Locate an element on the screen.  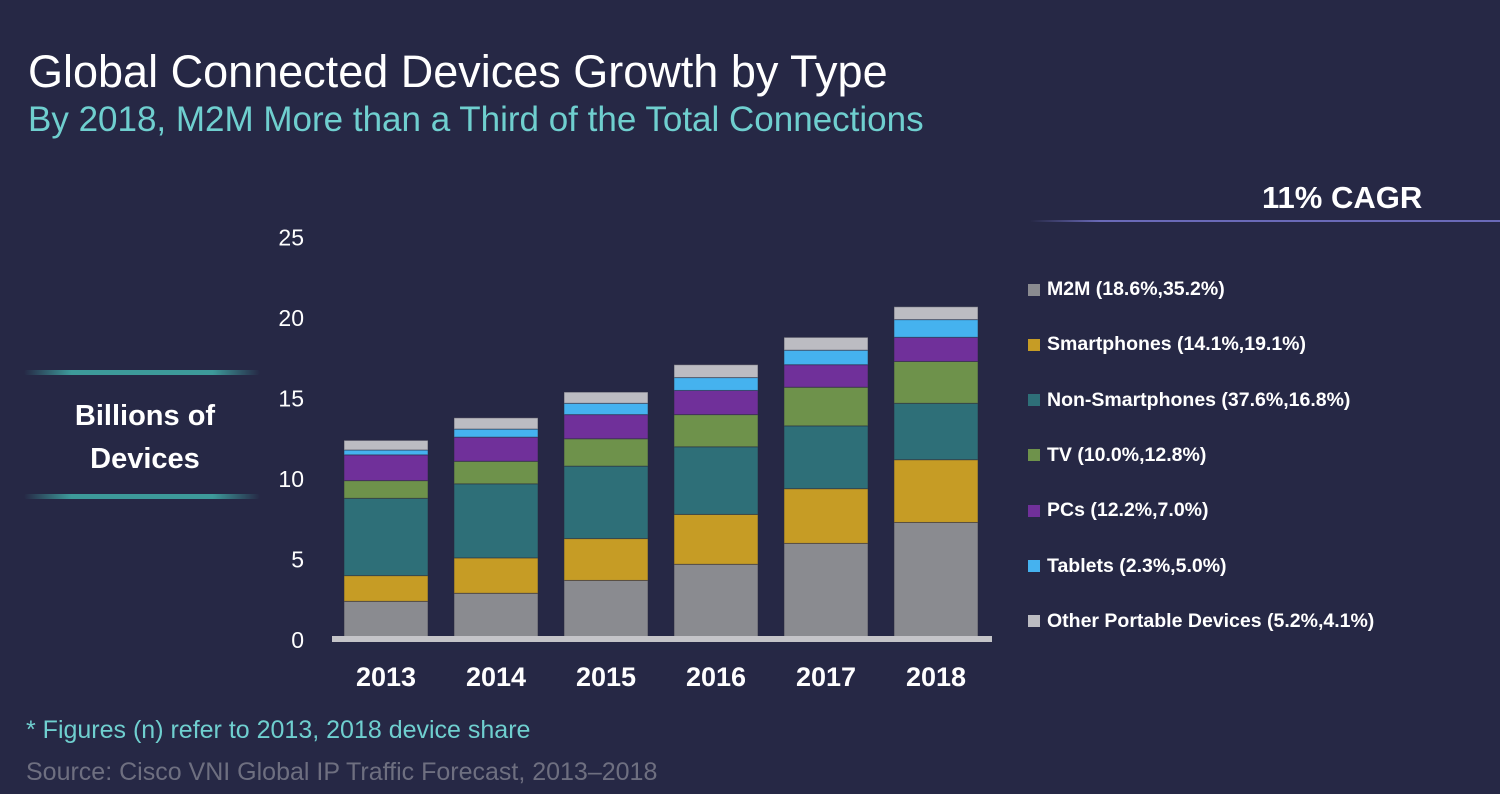
legend-item: Non-Smartphones (37.6%,16.8%) is located at coordinates (1189, 400).